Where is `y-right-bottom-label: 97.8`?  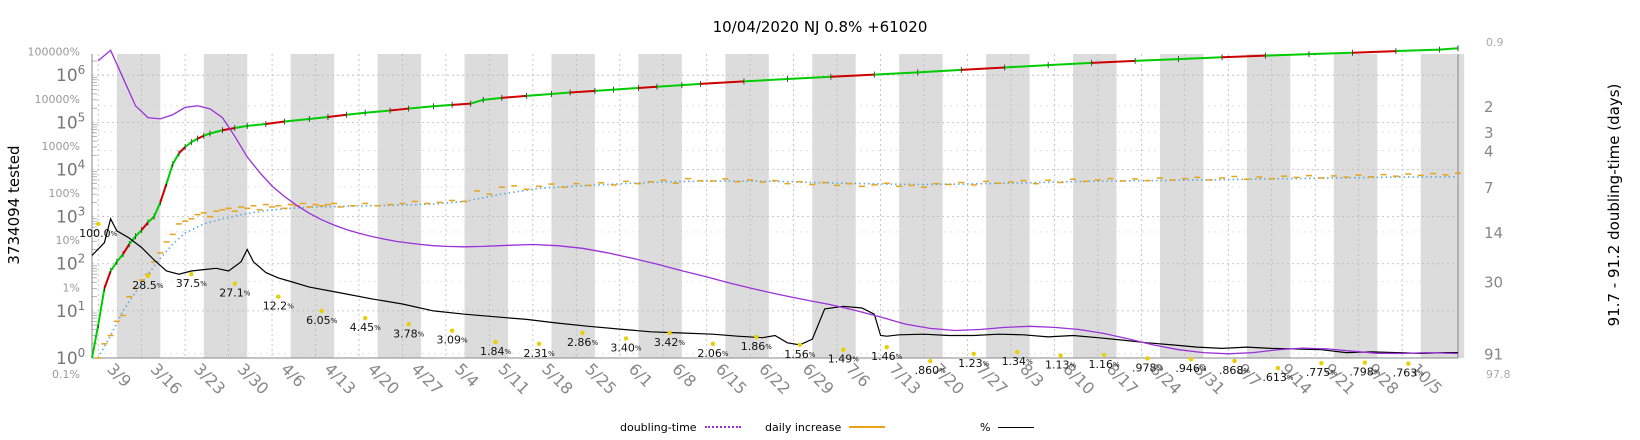
y-right-bottom-label: 97.8 is located at coordinates (1498, 374).